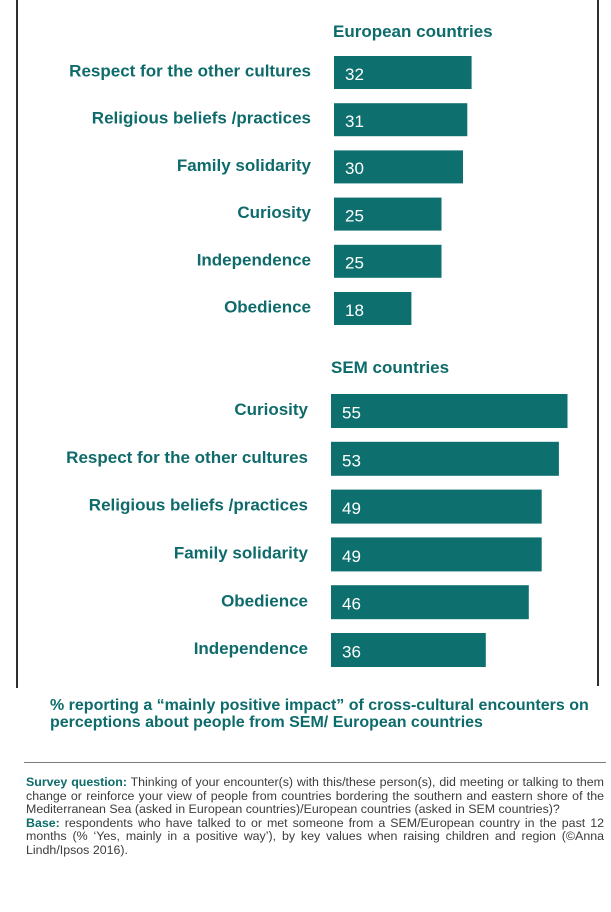  Describe the element at coordinates (76, 782) in the screenshot. I see `survey-question-label: Survey question:` at that location.